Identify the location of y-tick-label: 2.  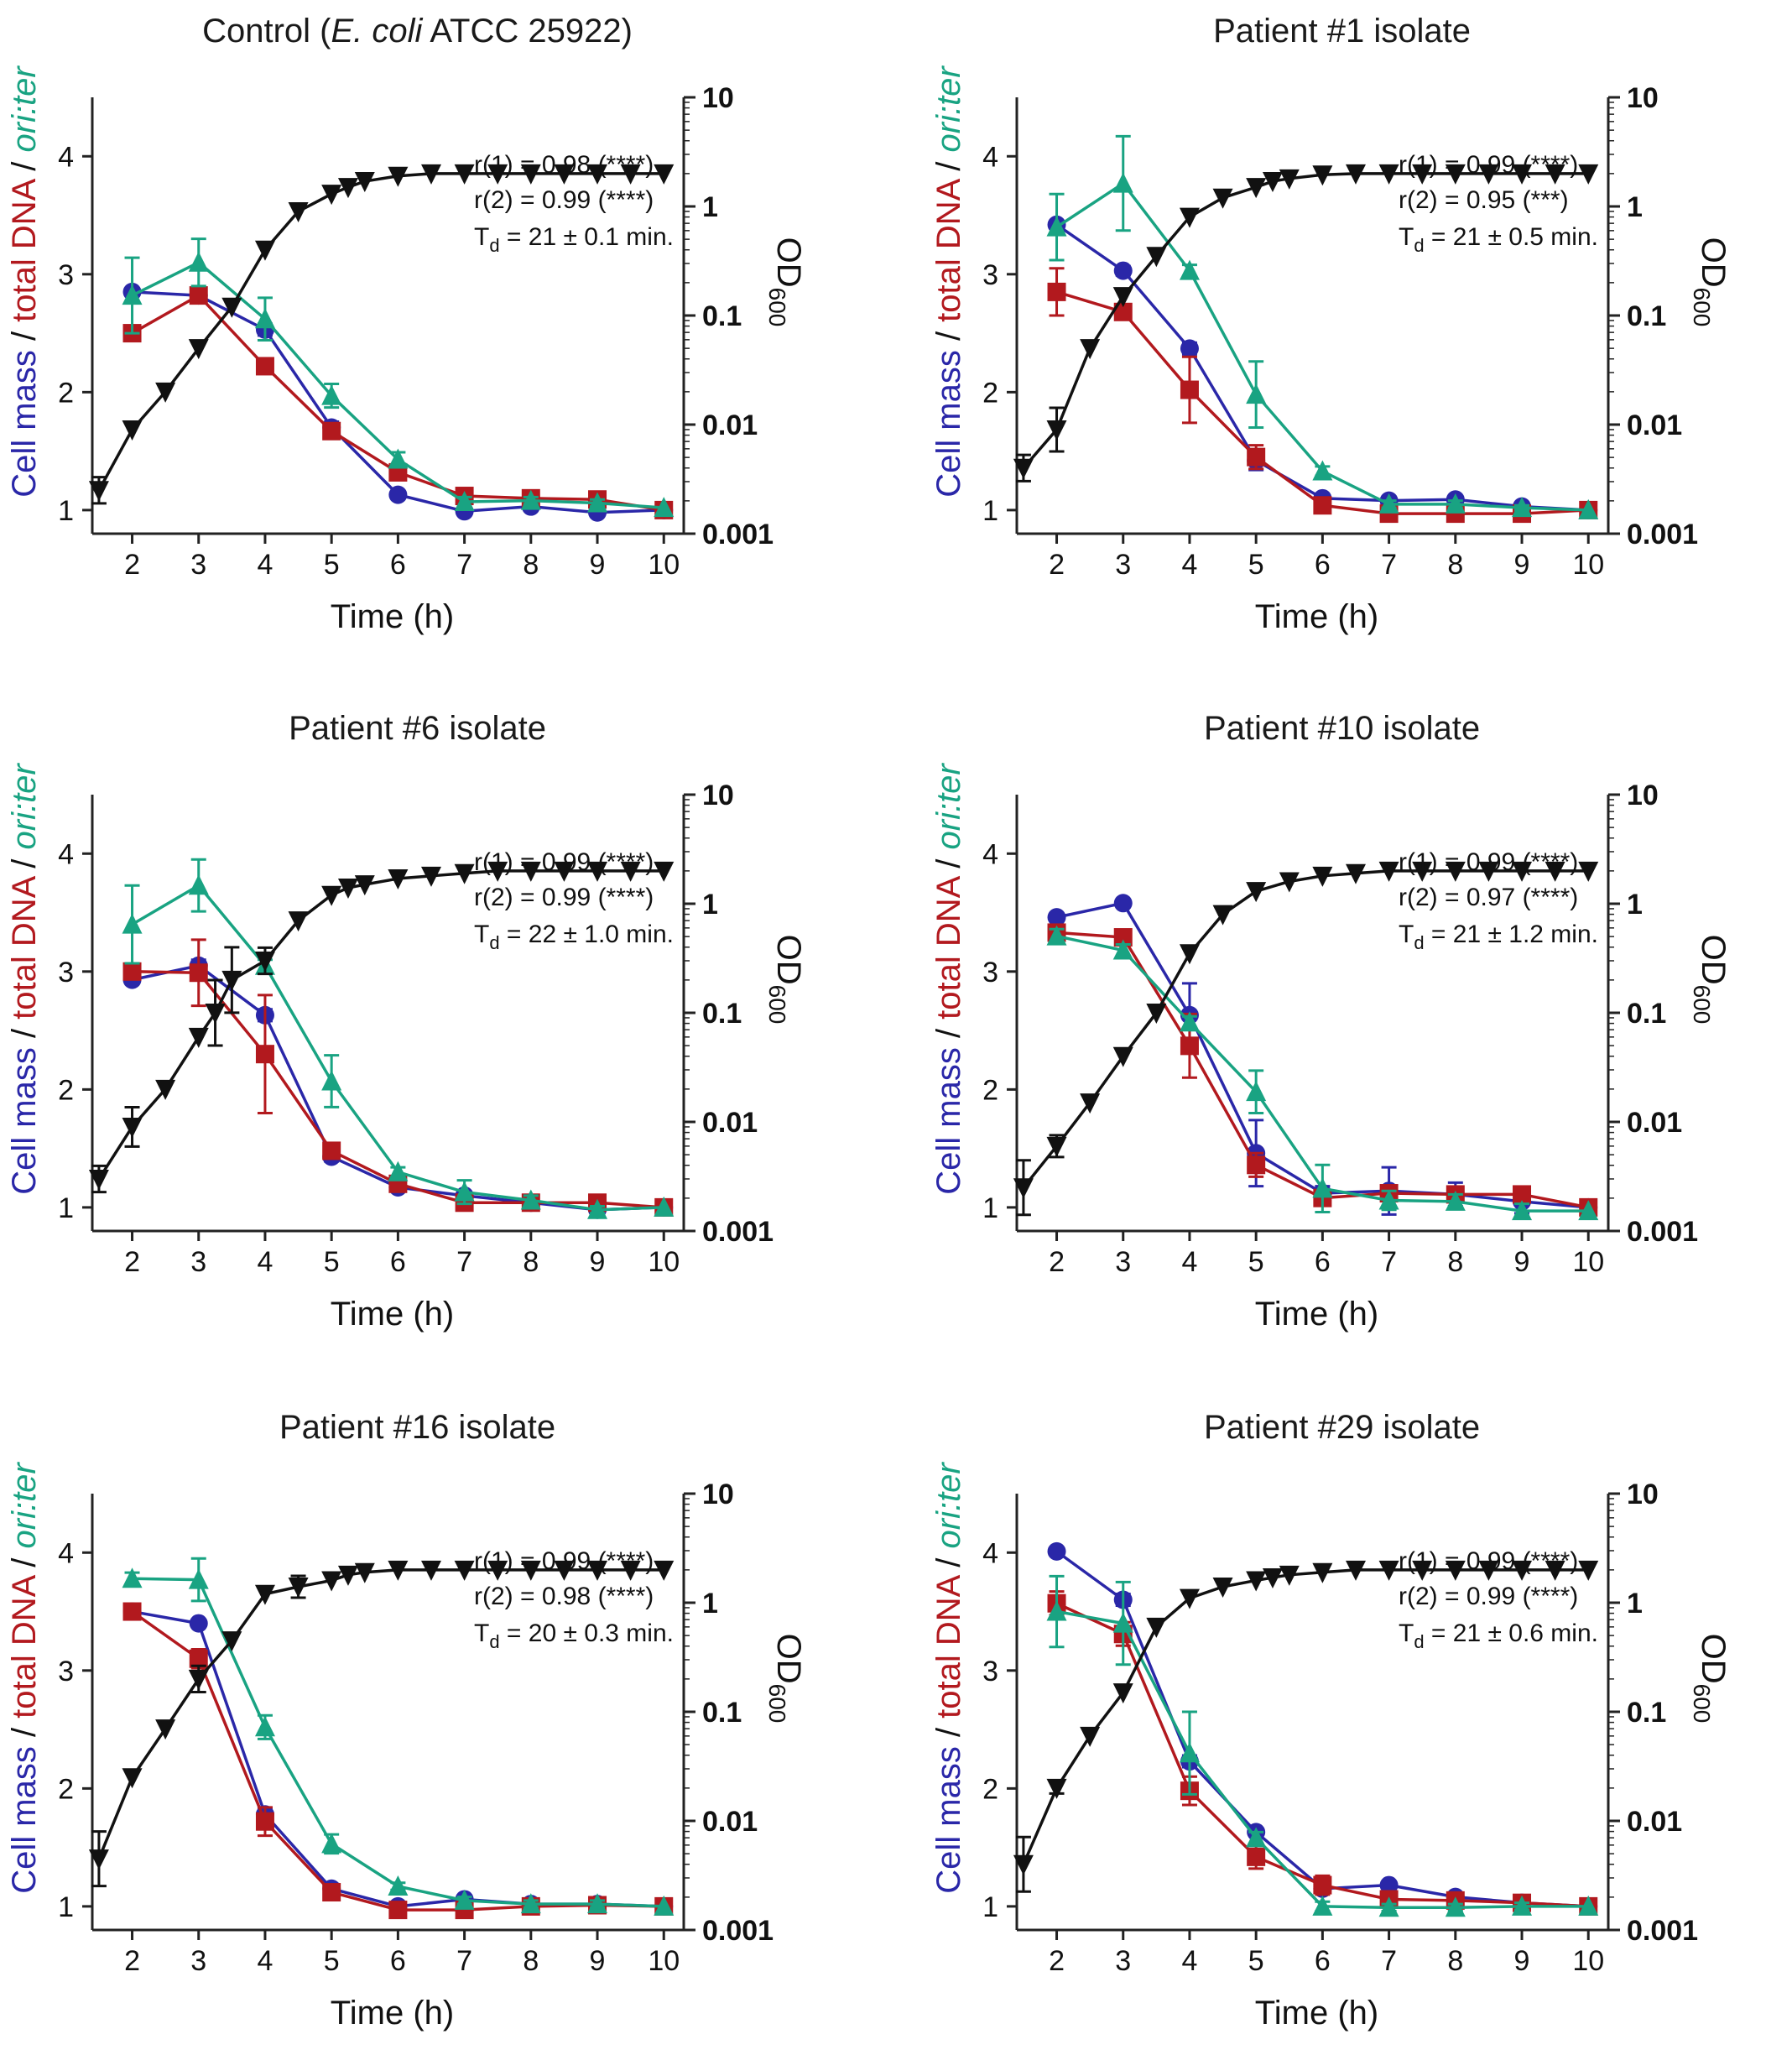
(990, 393).